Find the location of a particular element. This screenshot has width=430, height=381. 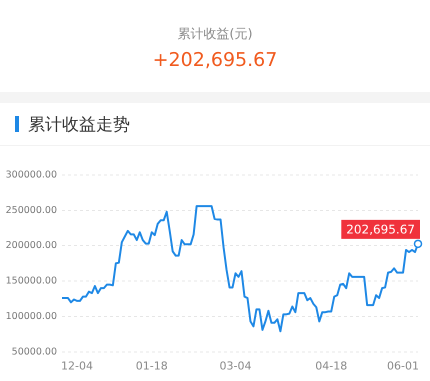

x-tick-label: 12-04 is located at coordinates (76, 365).